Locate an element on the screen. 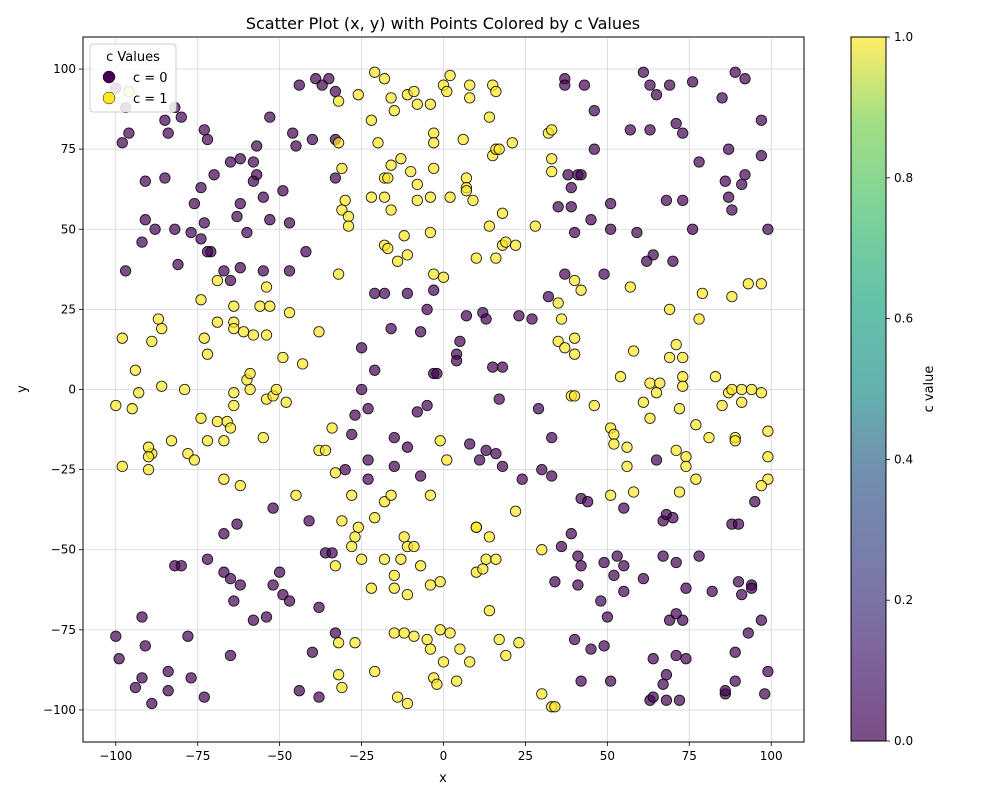 Image resolution: width=1000 pixels, height=800 pixels. x-tick-label: 25 is located at coordinates (525, 756).